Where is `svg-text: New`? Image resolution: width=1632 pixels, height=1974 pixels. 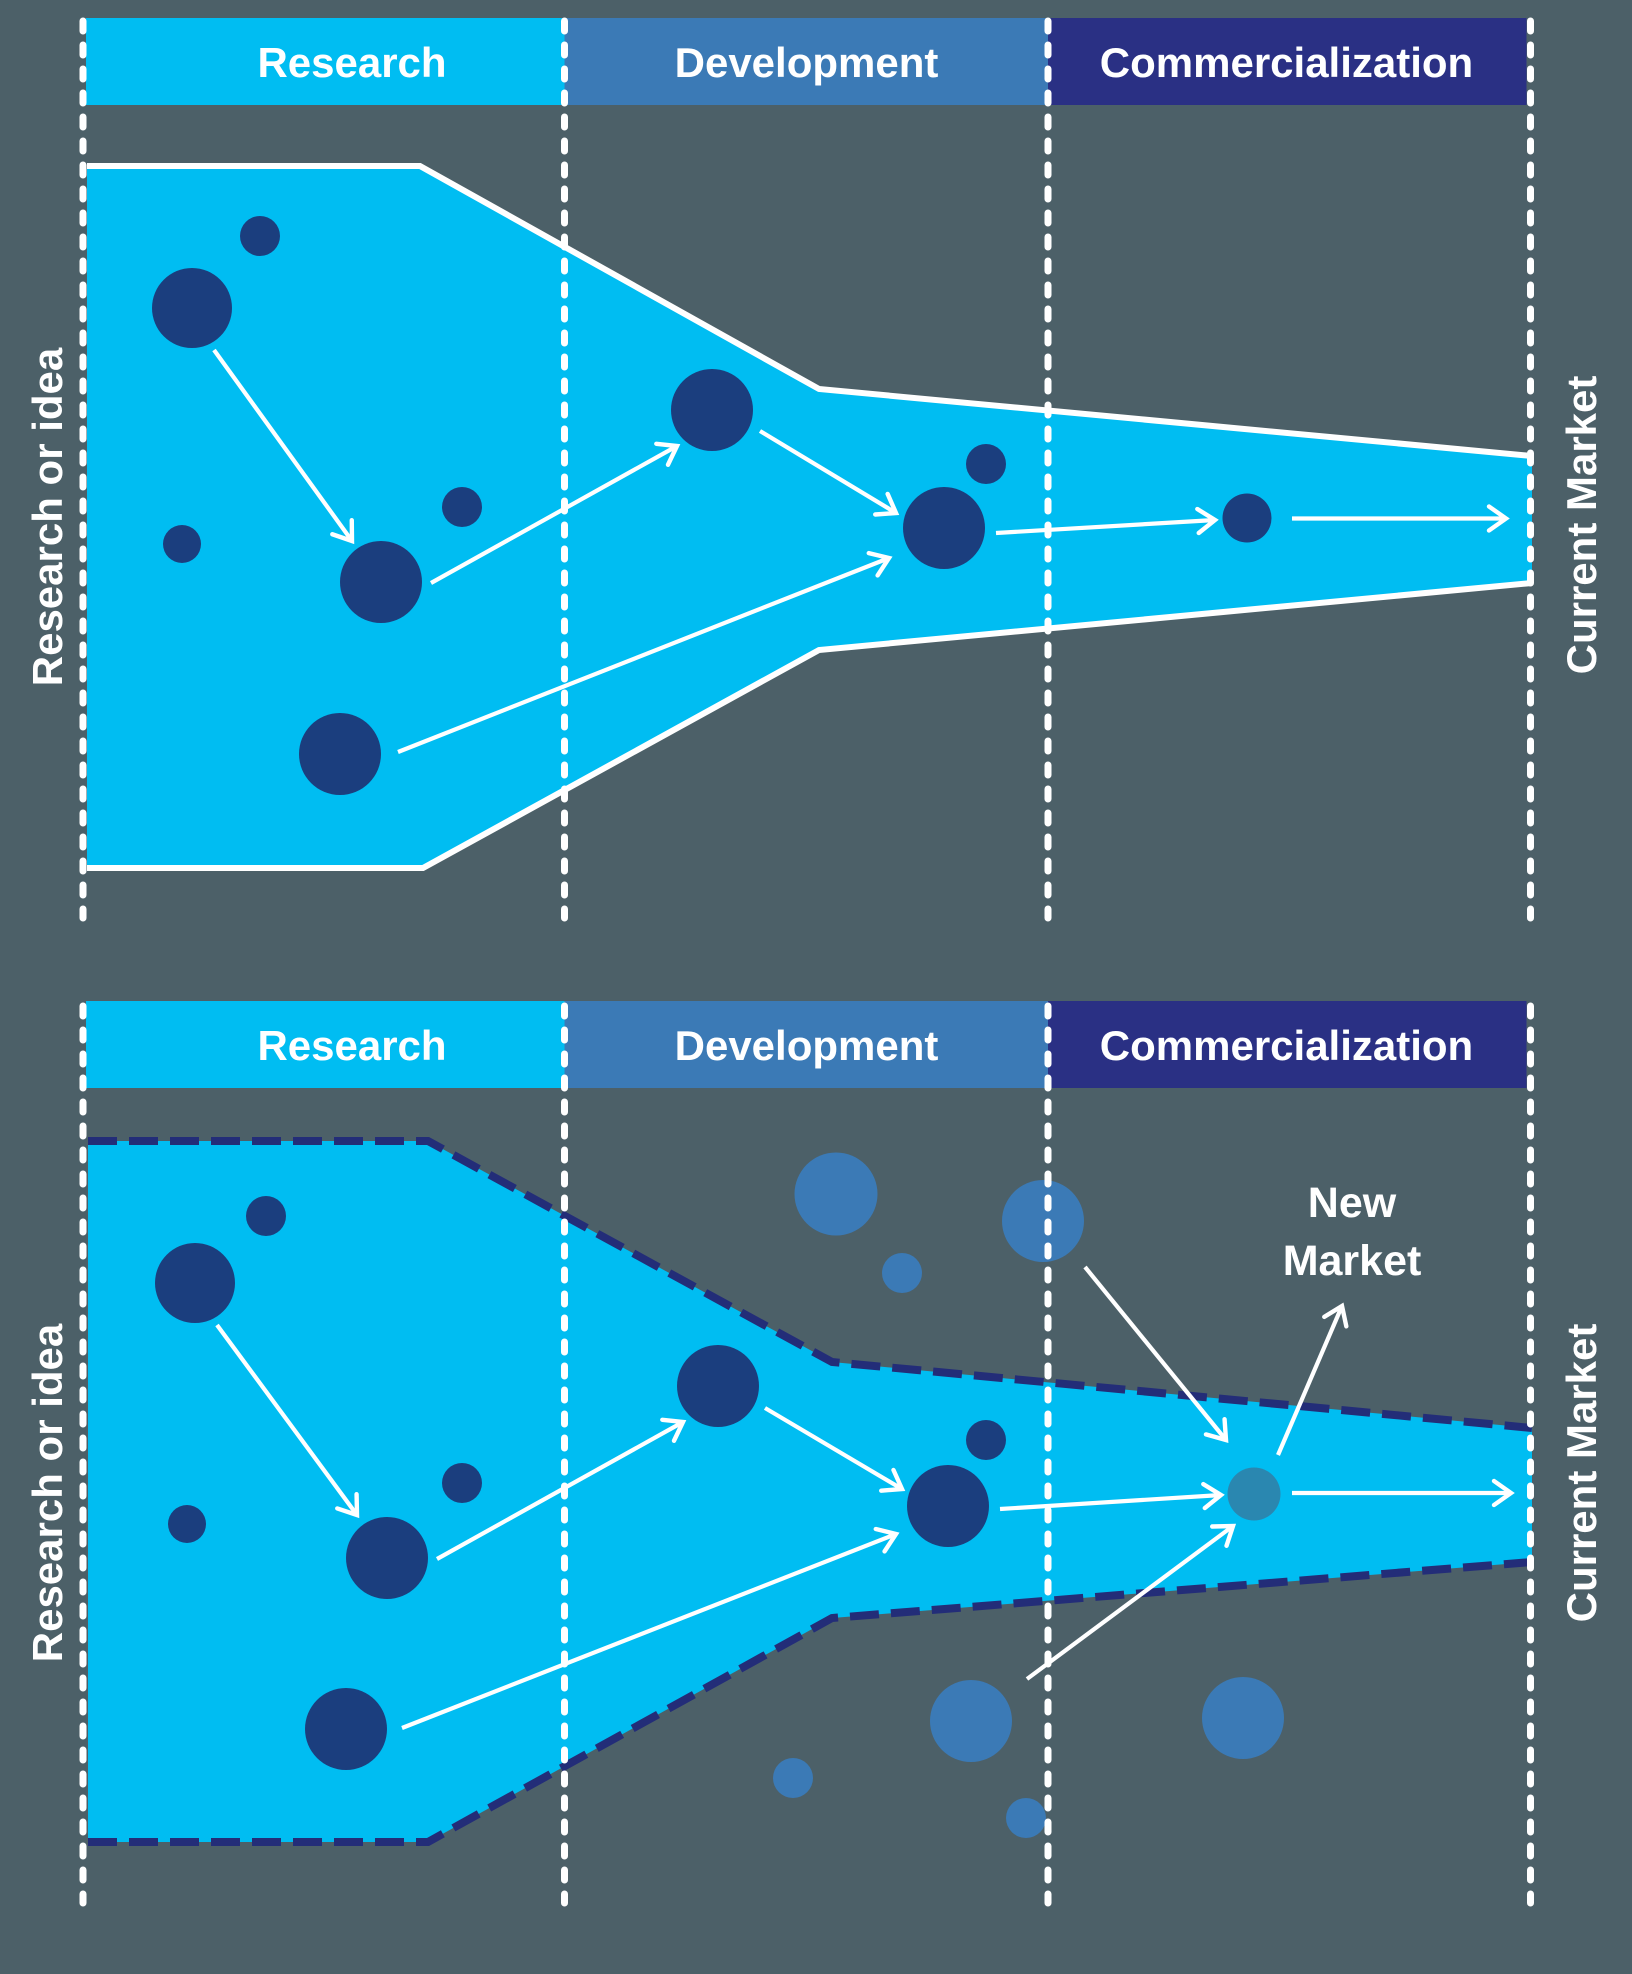
svg-text: New is located at coordinates (1352, 1203).